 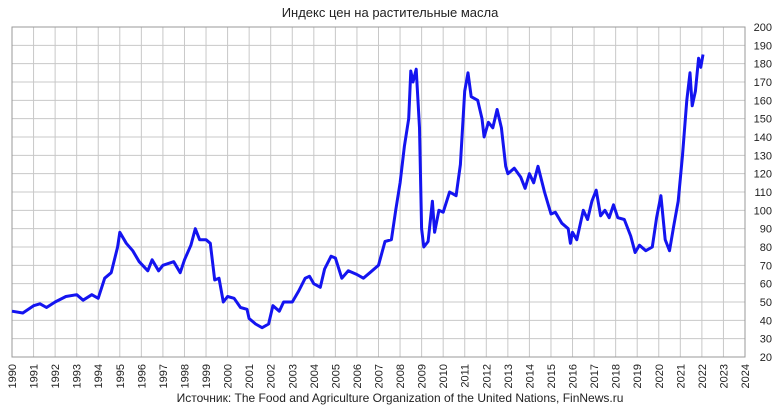 What do you see at coordinates (746, 376) in the screenshot?
I see `x-tick-label: 2024` at bounding box center [746, 376].